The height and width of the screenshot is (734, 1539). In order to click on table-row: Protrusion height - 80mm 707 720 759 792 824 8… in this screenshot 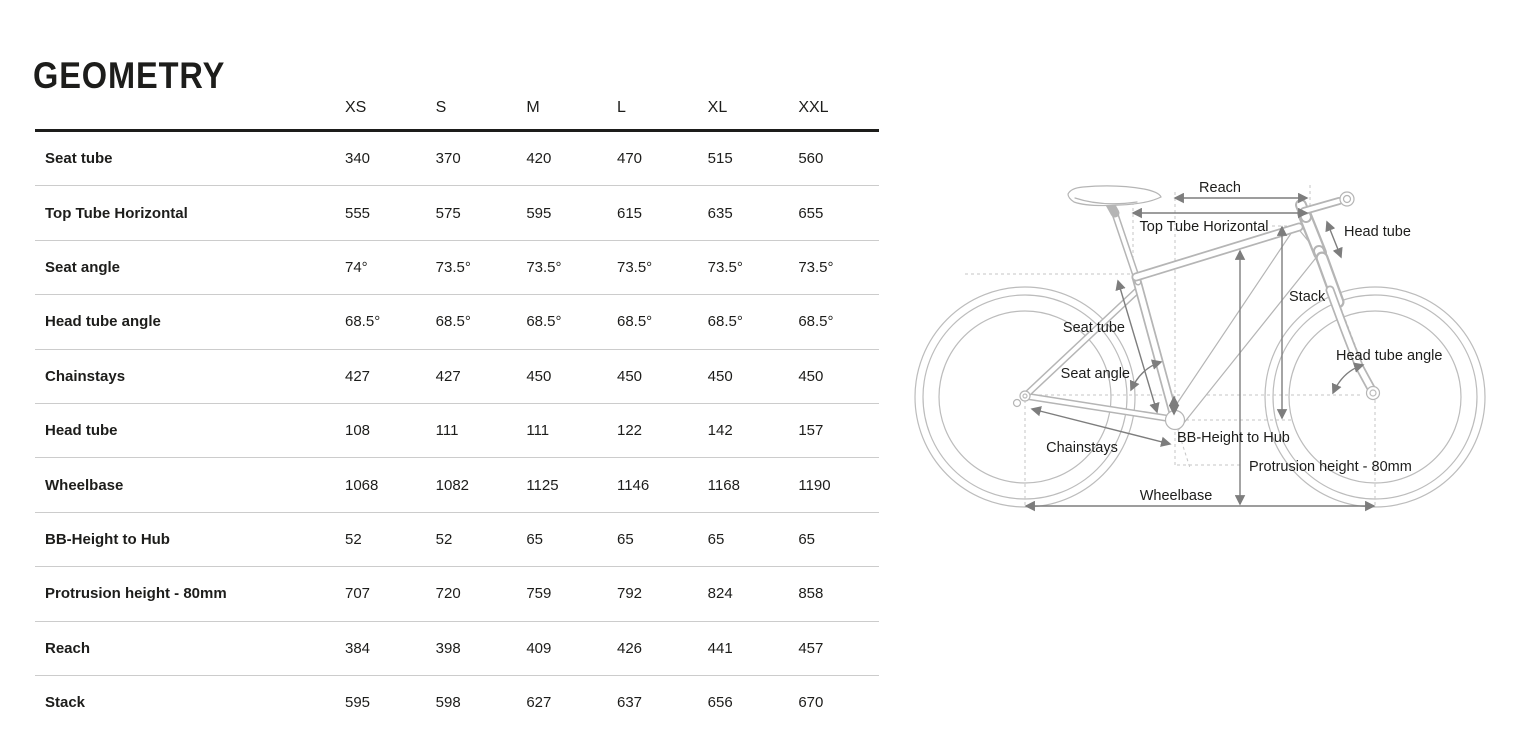, I will do `click(457, 594)`.